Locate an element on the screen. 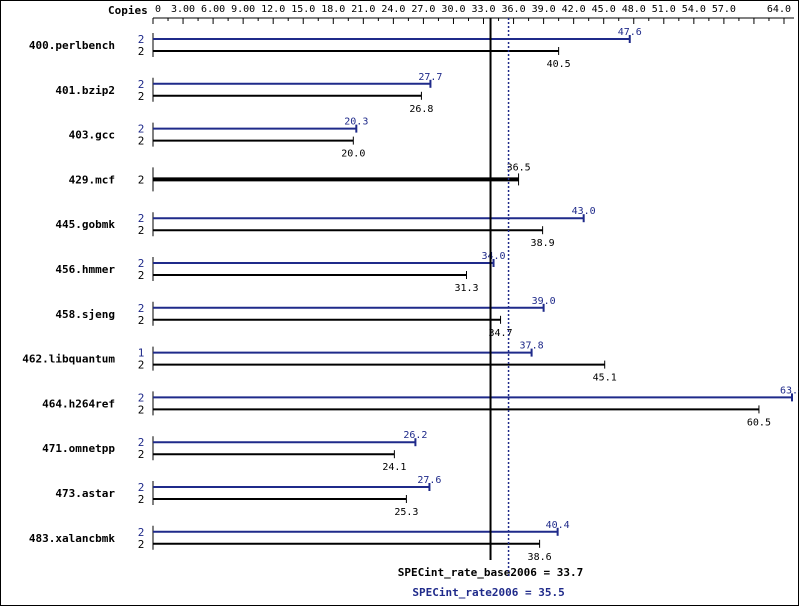 Image resolution: width=799 pixels, height=606 pixels. benchmark-row: 456.hmmer 2 34.0 2 31.3 is located at coordinates (280, 272).